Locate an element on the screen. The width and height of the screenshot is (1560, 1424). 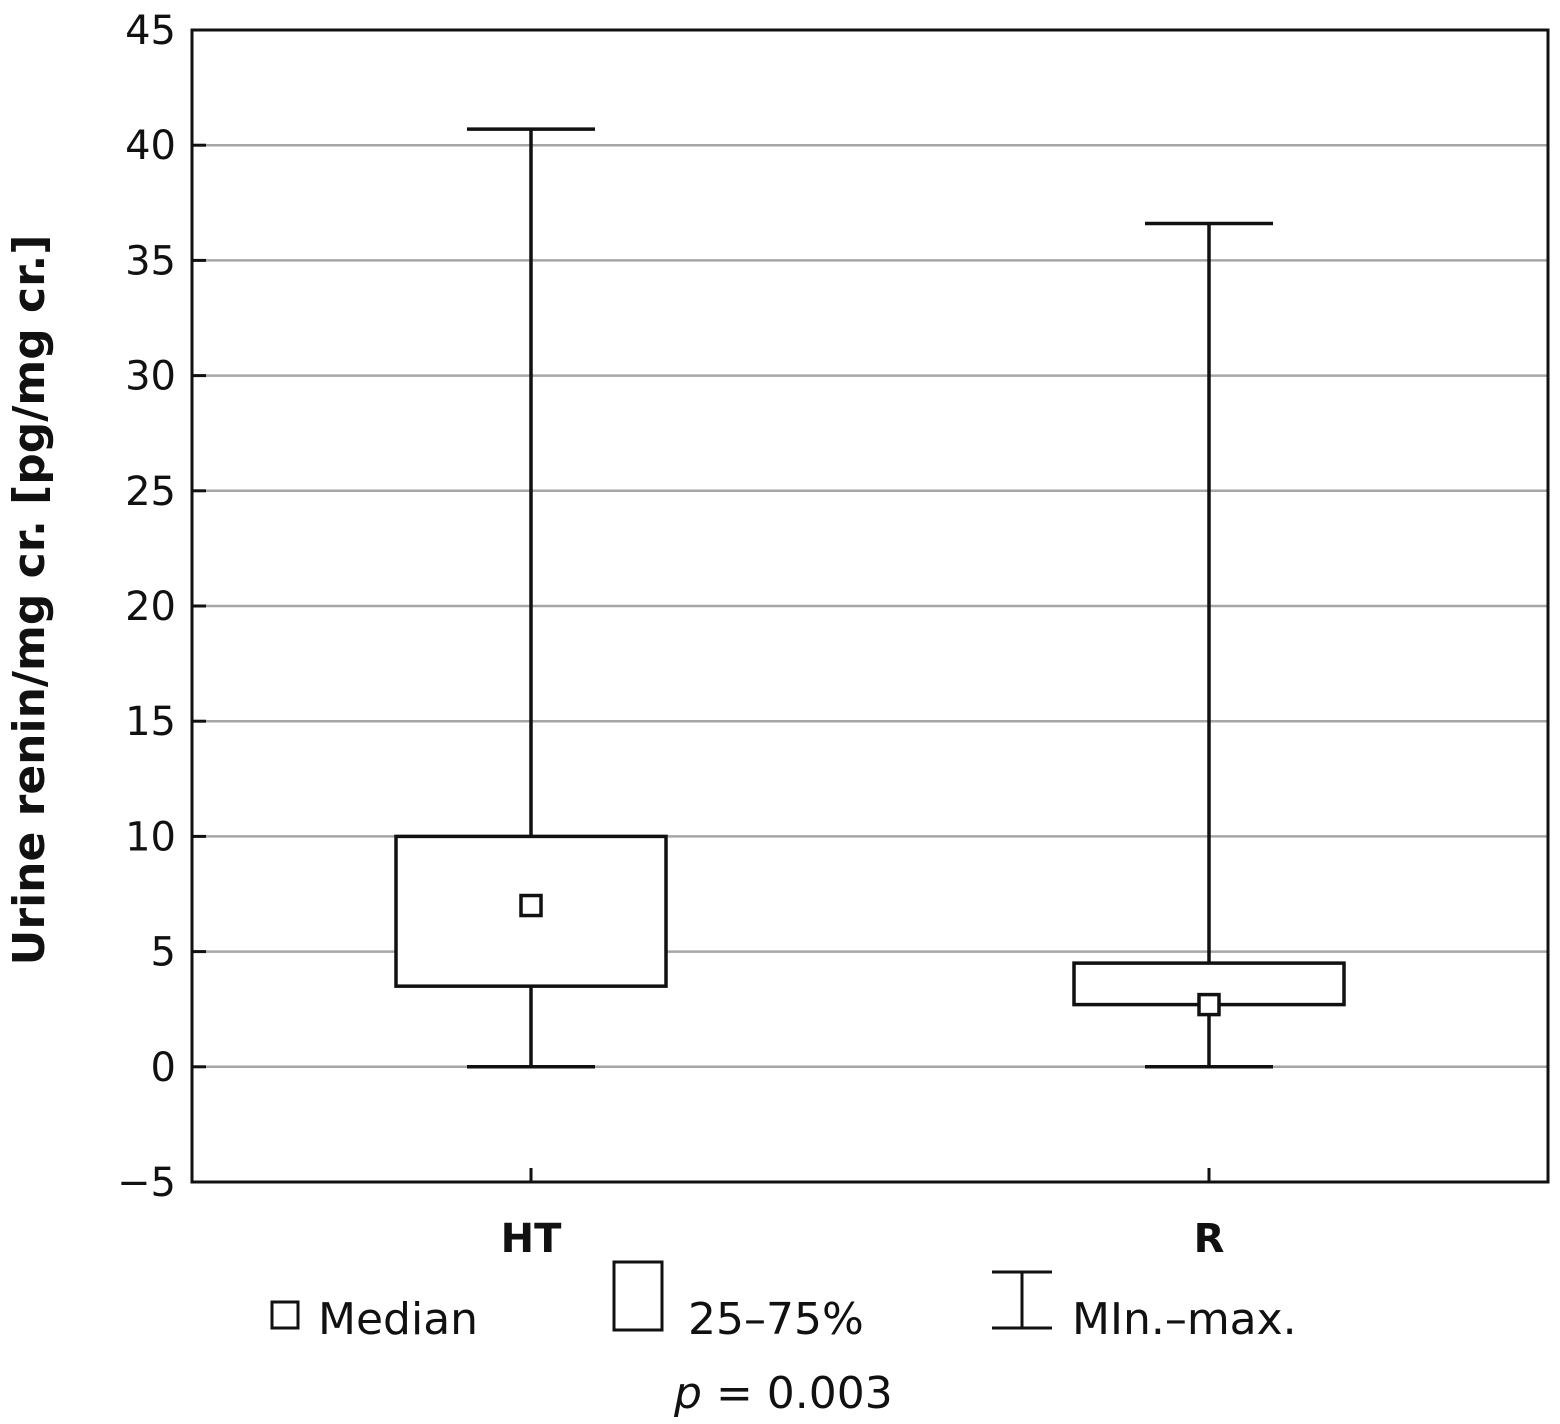
p-value-text: = 0.003 is located at coordinates (804, 1393).